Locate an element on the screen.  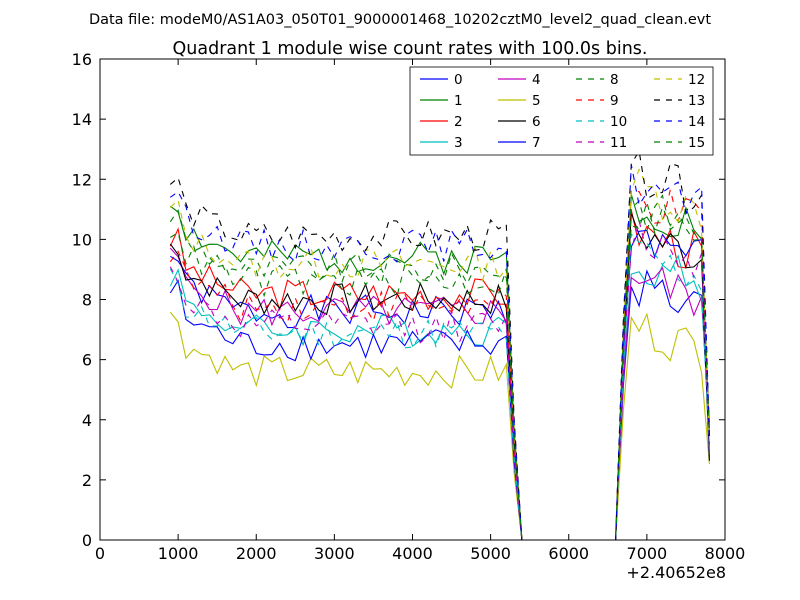
legend-label-4: 4 is located at coordinates (536, 80).